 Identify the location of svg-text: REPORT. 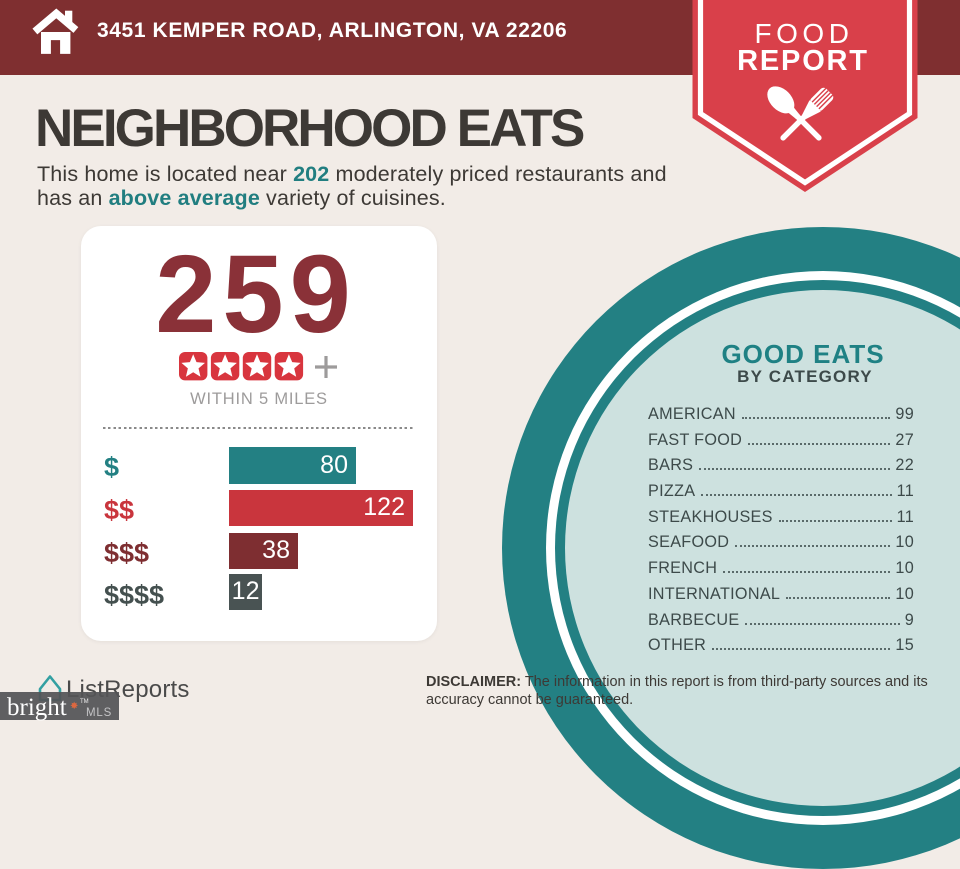
(803, 61).